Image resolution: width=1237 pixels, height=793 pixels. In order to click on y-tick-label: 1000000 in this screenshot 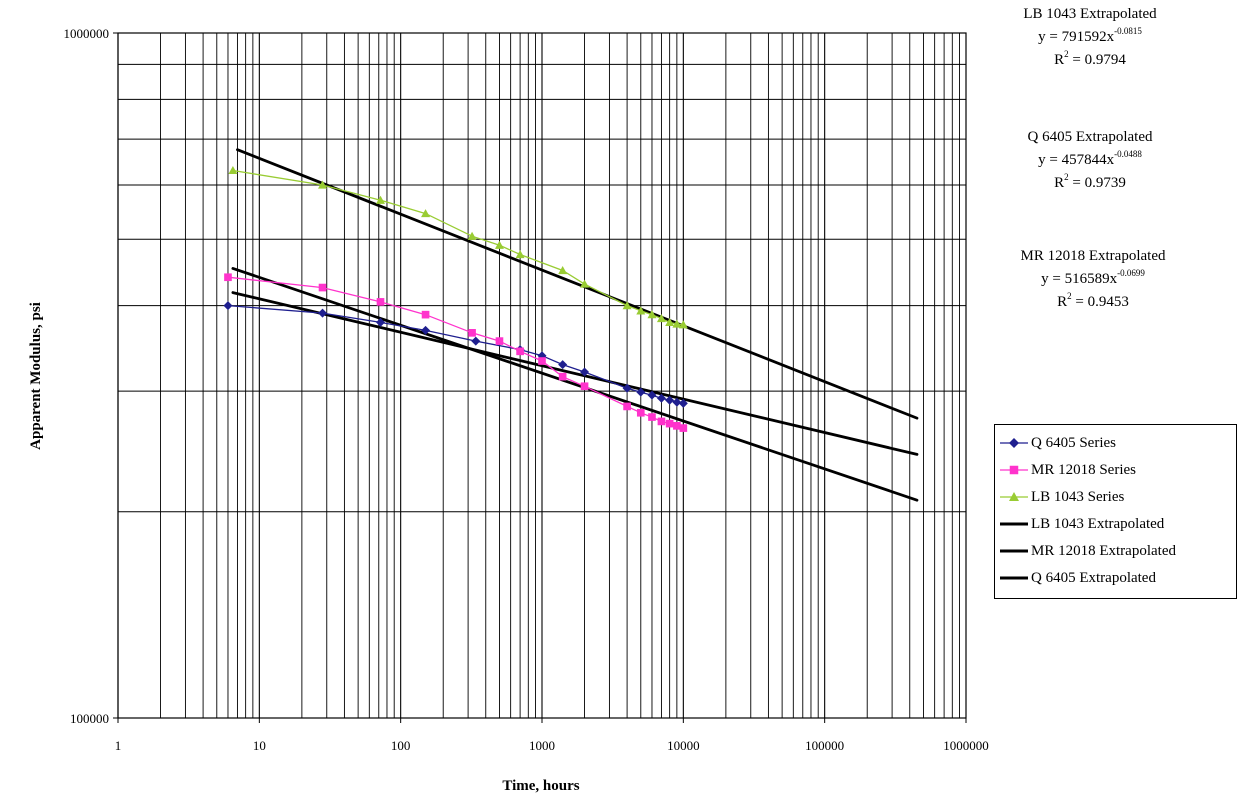, I will do `click(87, 33)`.